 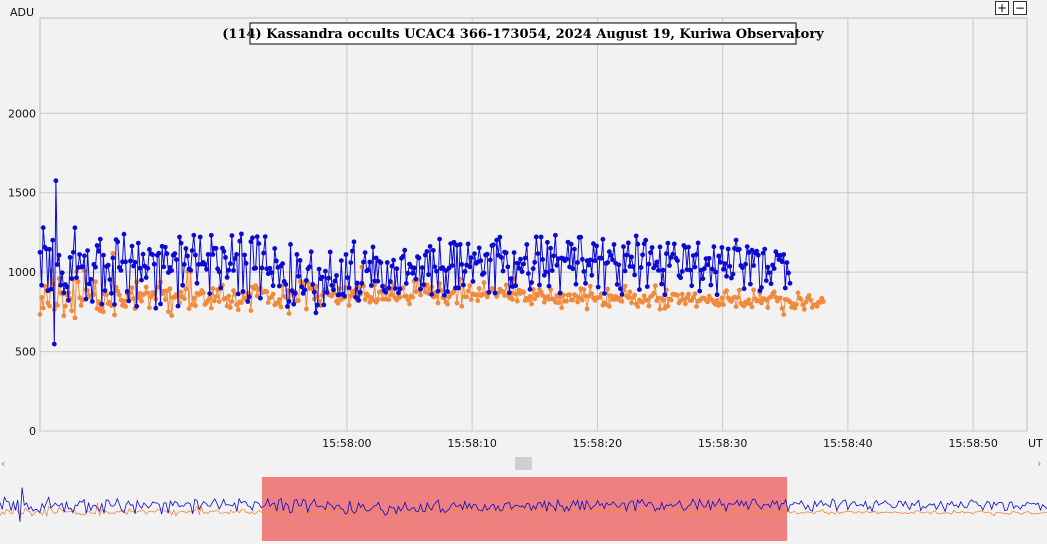 What do you see at coordinates (1020, 8) in the screenshot?
I see `zoom-out-button: −` at bounding box center [1020, 8].